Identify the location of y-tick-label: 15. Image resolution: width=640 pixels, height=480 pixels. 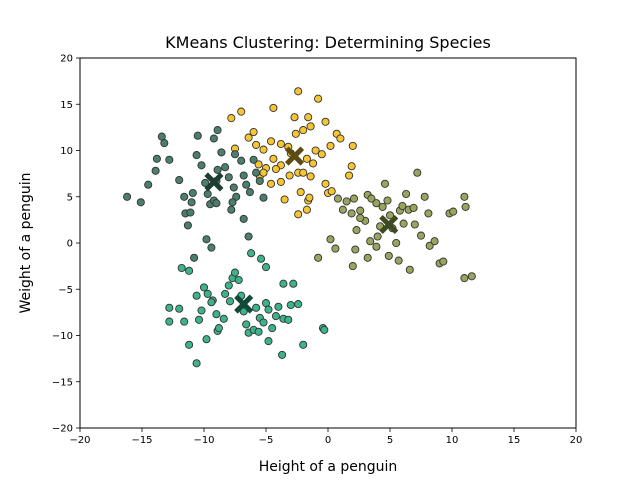
(66, 105).